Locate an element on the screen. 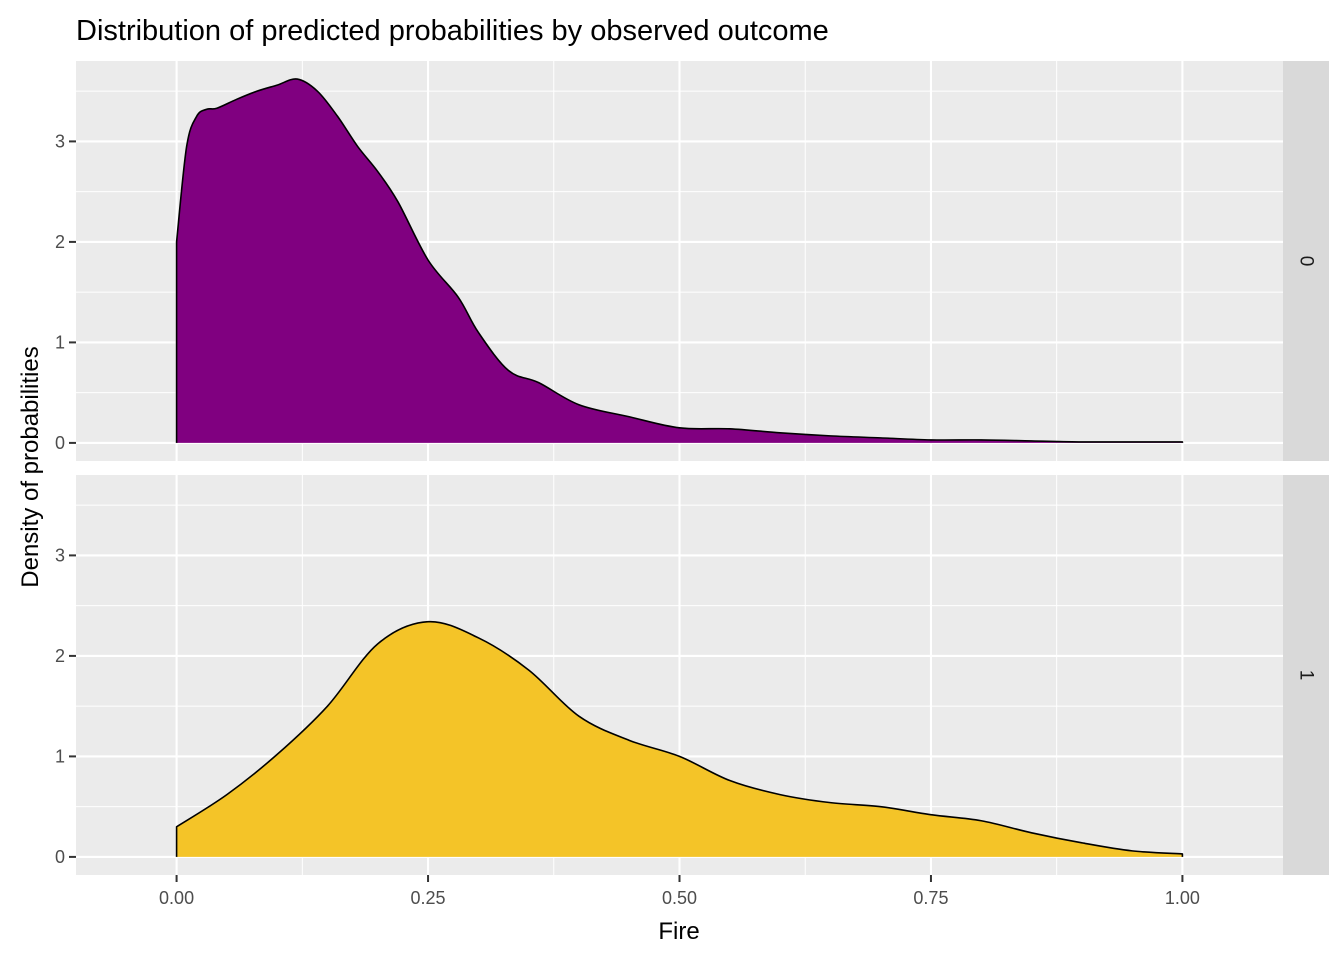 This screenshot has height=960, width=1344. x-tick-label: 0.00 is located at coordinates (176, 898).